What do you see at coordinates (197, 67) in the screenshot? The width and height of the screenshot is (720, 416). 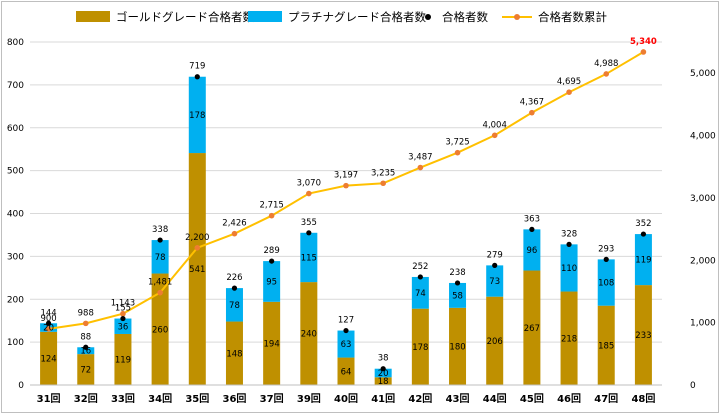 I see `total-value-label: 719` at bounding box center [197, 67].